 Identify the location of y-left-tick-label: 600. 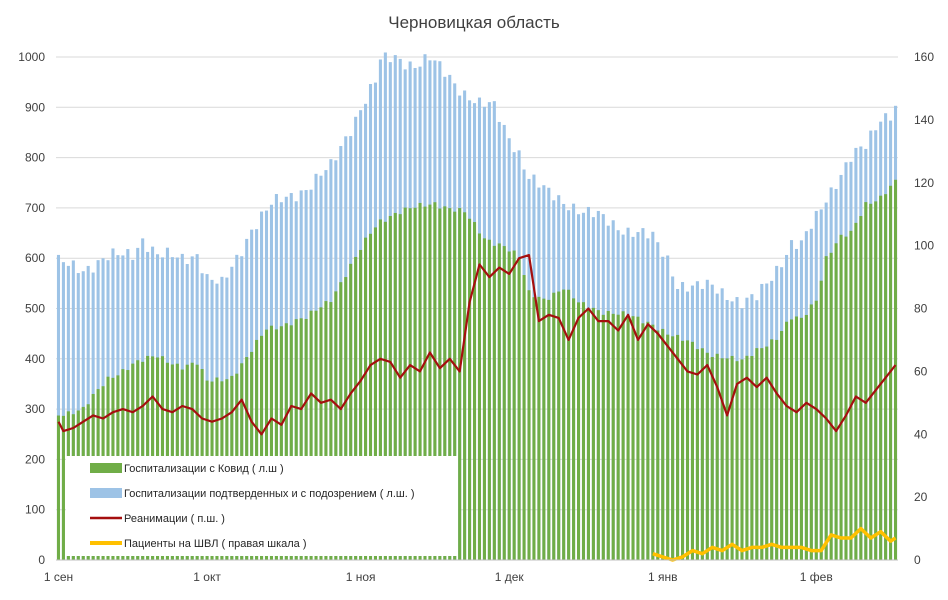
(35, 258).